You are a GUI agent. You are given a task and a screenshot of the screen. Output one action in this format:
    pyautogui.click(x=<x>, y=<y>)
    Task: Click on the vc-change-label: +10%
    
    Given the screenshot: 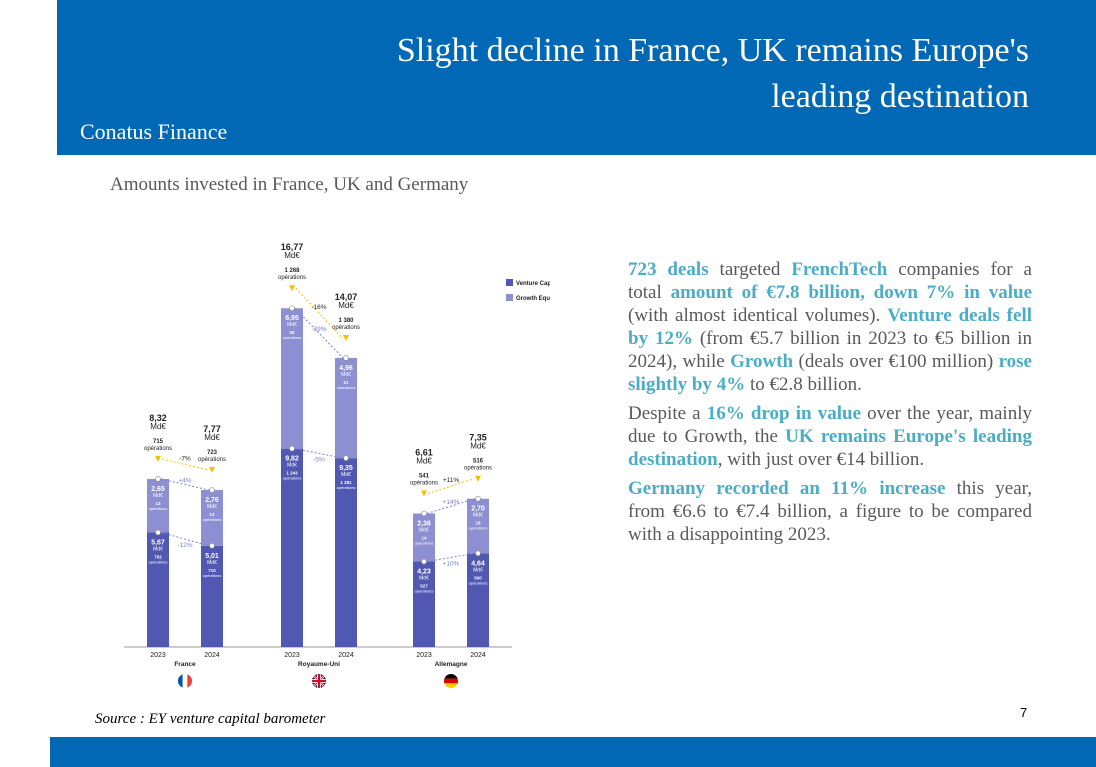 What is the action you would take?
    pyautogui.click(x=451, y=563)
    